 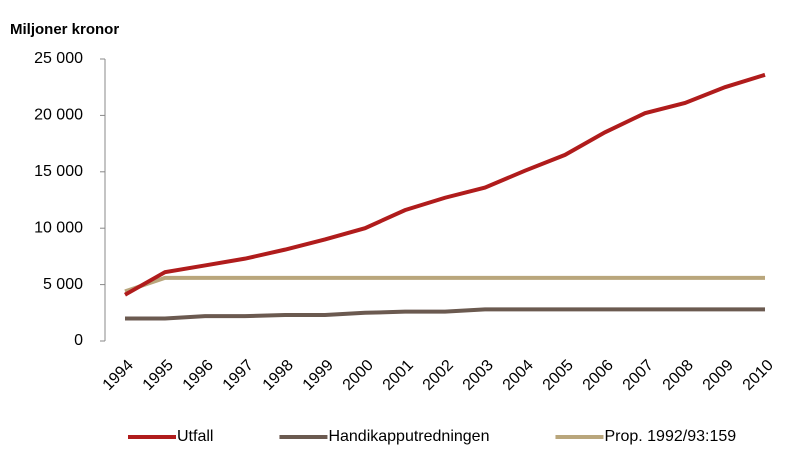 I want to click on x-tick-label: 1995, so click(x=158, y=375).